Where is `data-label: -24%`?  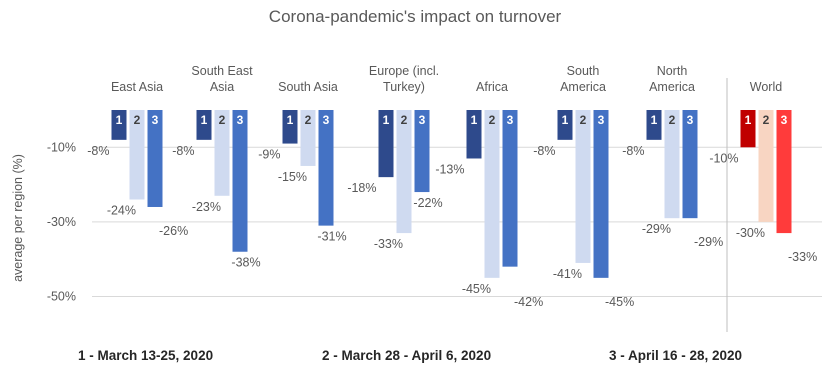 data-label: -24% is located at coordinates (121, 211).